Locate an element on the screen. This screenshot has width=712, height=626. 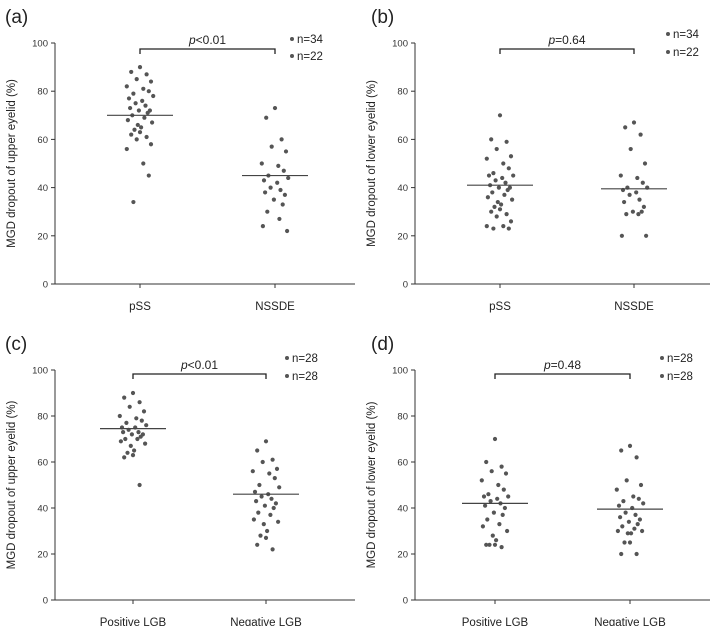
y-tick-label: 100 is located at coordinates (40, 371).